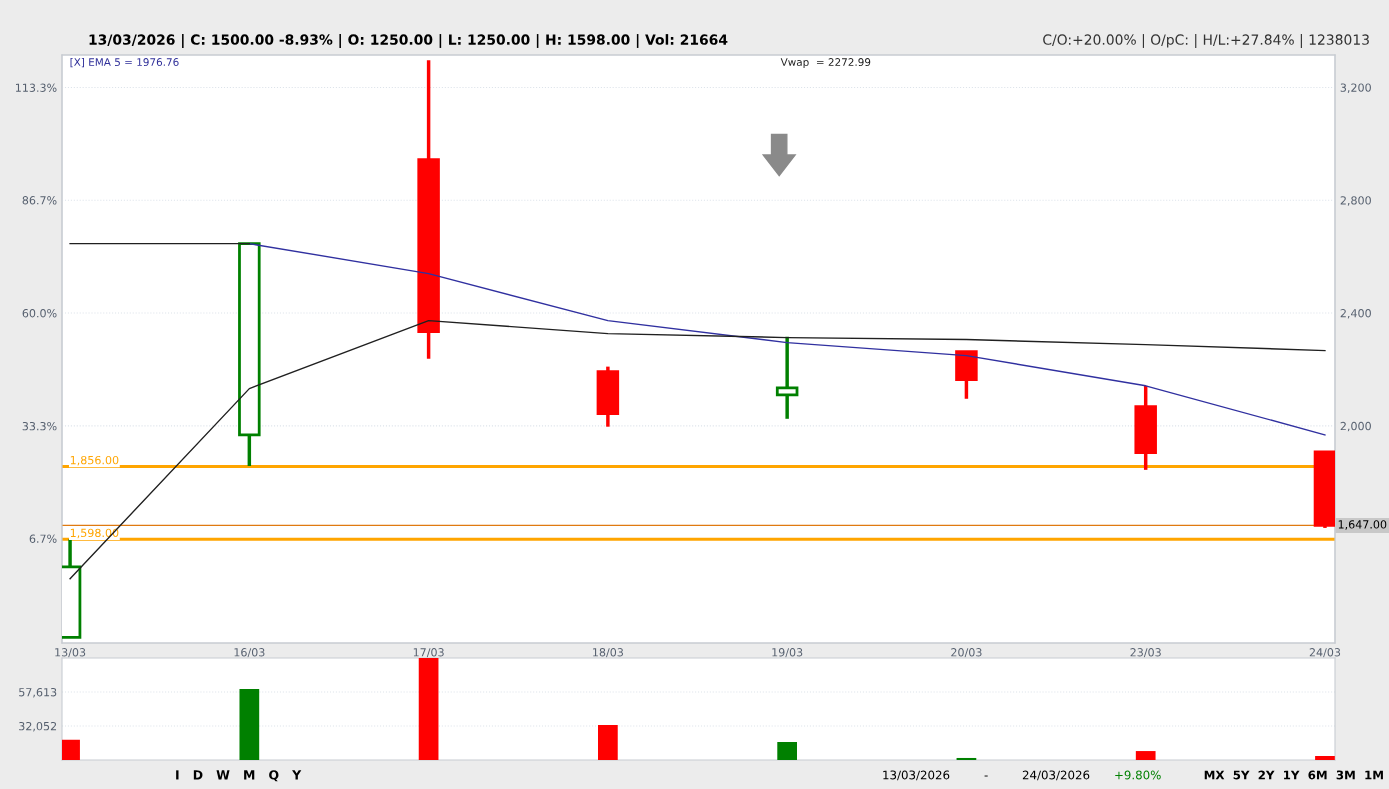 This screenshot has width=1389, height=789. What do you see at coordinates (249, 653) in the screenshot?
I see `x-tick-label: 16/03` at bounding box center [249, 653].